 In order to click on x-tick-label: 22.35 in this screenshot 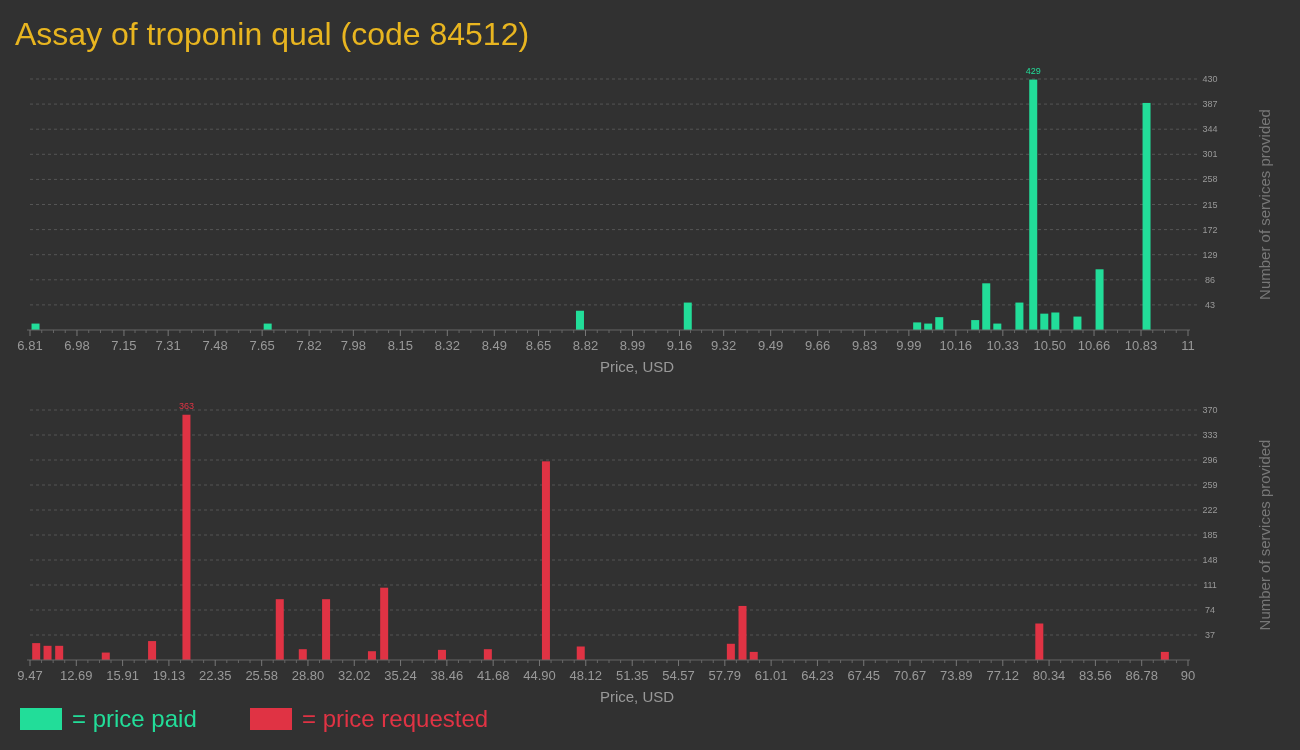, I will do `click(215, 675)`.